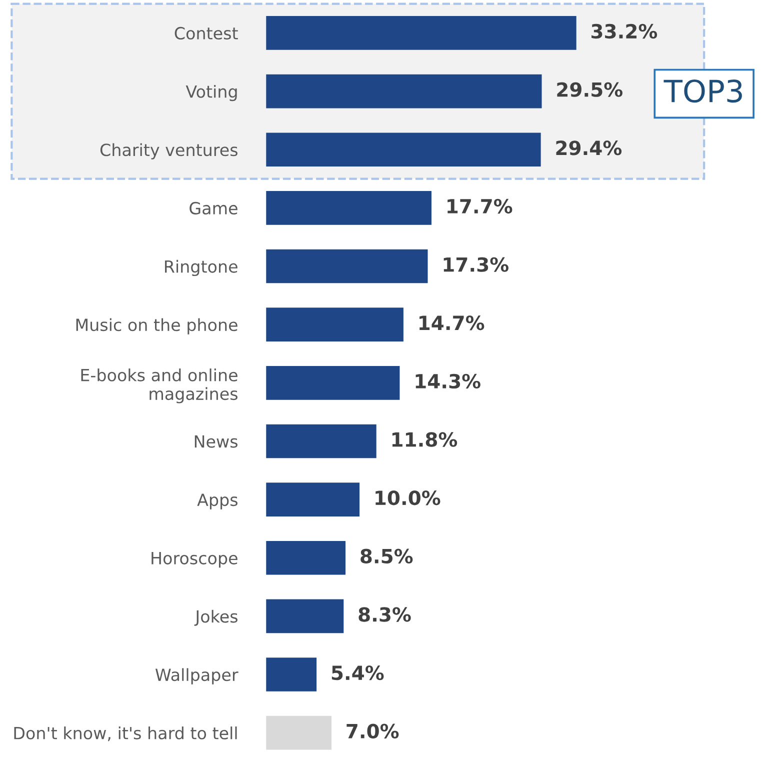 The height and width of the screenshot is (762, 778). Describe the element at coordinates (386, 556) in the screenshot. I see `data-label: 8.5%` at that location.